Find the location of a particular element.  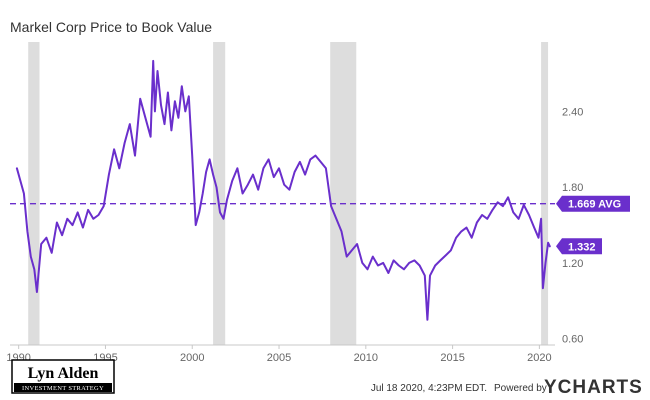

lyn-alden-logo: Lyn Alden INVESTMENT STRATEGY is located at coordinates (63, 376).